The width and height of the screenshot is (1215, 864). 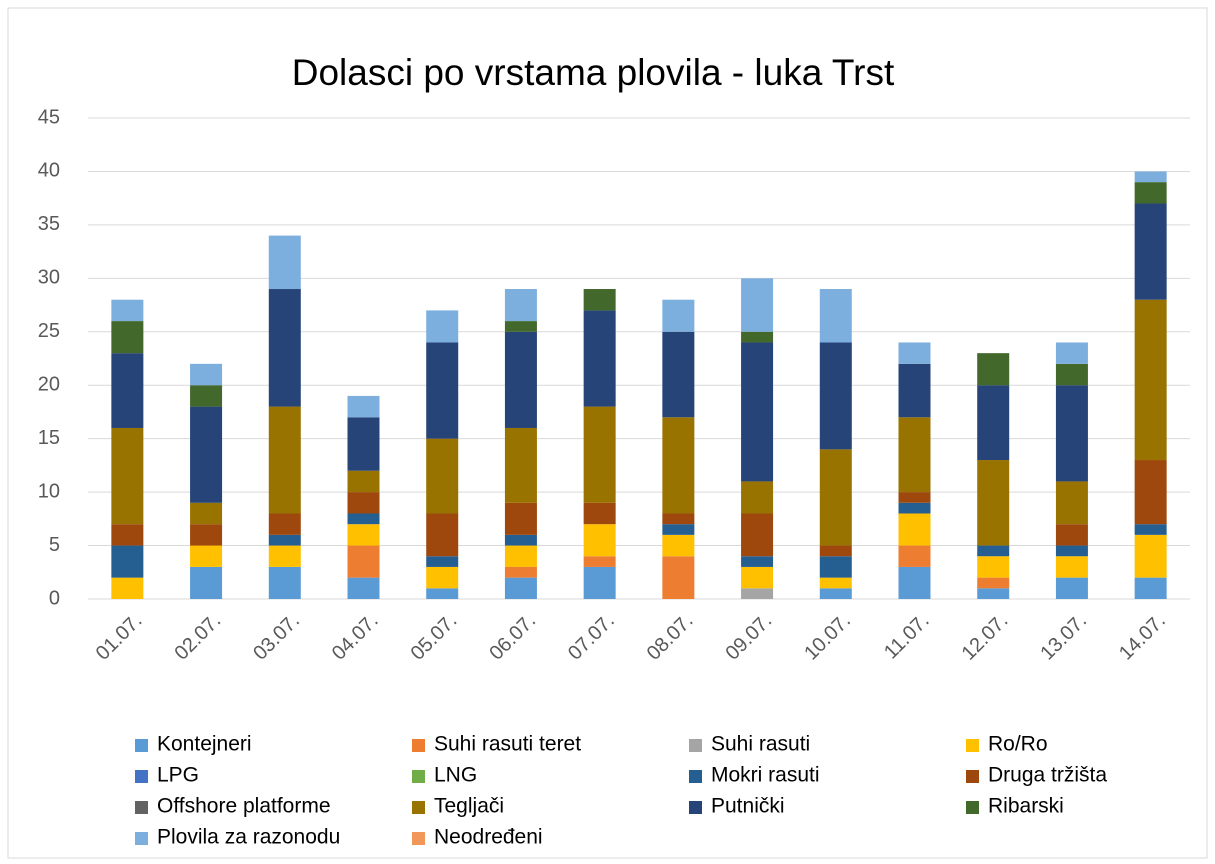 What do you see at coordinates (455, 775) in the screenshot?
I see `legend-label: LNG` at bounding box center [455, 775].